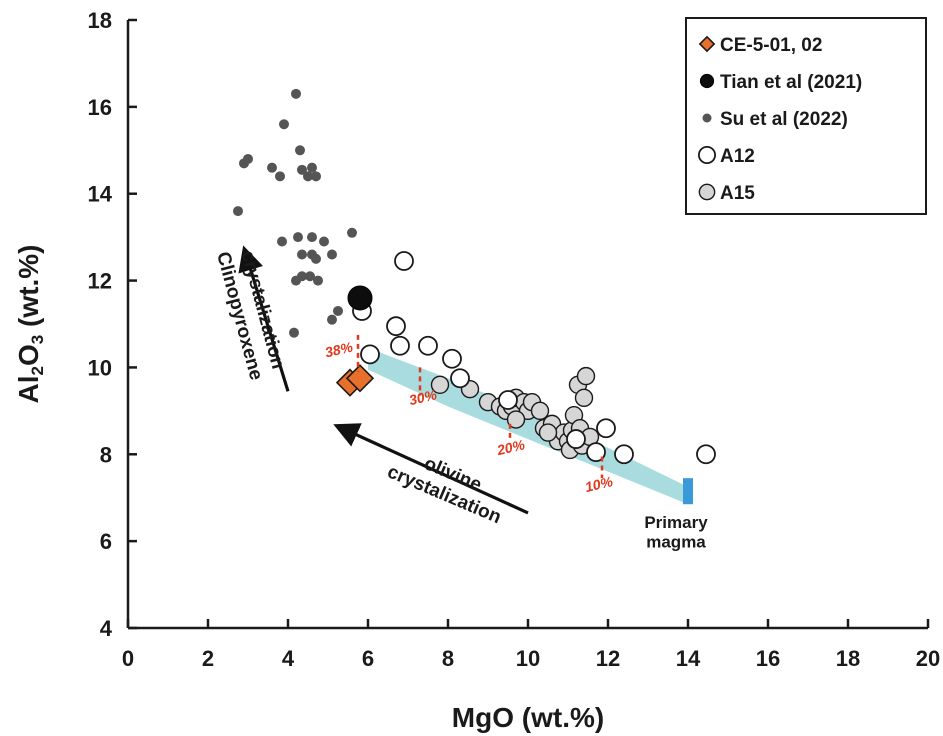 Image resolution: width=943 pixels, height=736 pixels. I want to click on y-axis-title-subscript: 3, so click(37, 339).